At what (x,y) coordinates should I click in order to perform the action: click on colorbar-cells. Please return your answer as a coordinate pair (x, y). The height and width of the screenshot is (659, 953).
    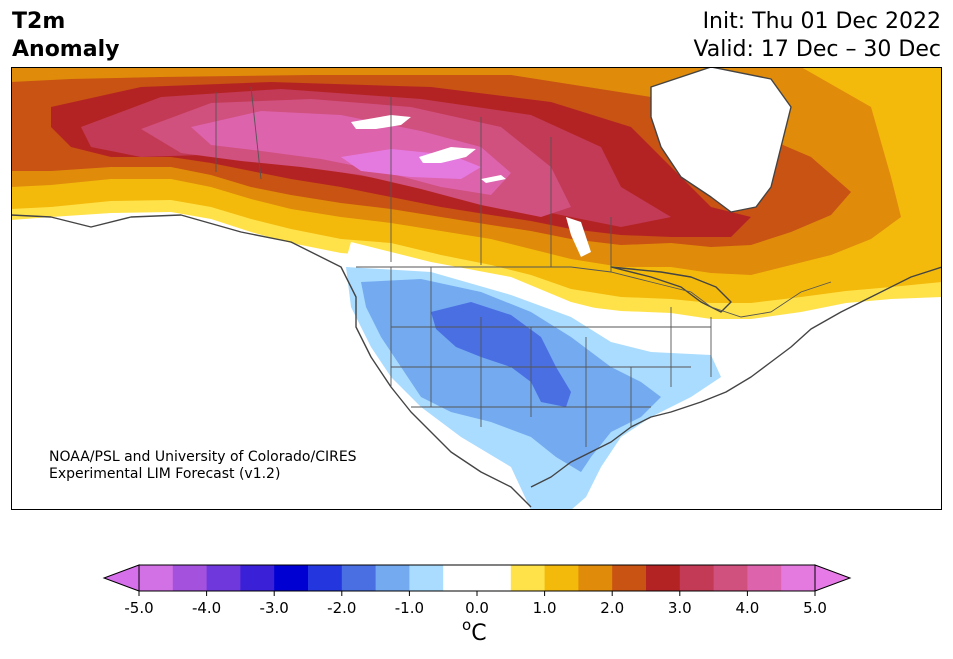
    Looking at the image, I should click on (477, 578).